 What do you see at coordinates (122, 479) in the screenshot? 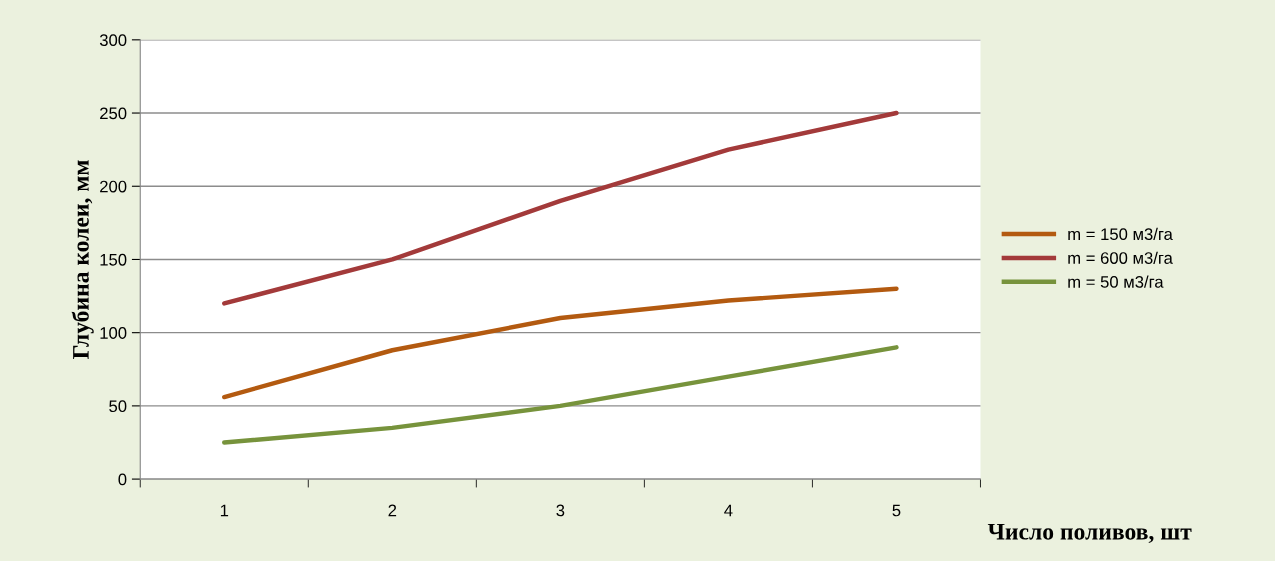
I see `y-tick-label: 0` at bounding box center [122, 479].